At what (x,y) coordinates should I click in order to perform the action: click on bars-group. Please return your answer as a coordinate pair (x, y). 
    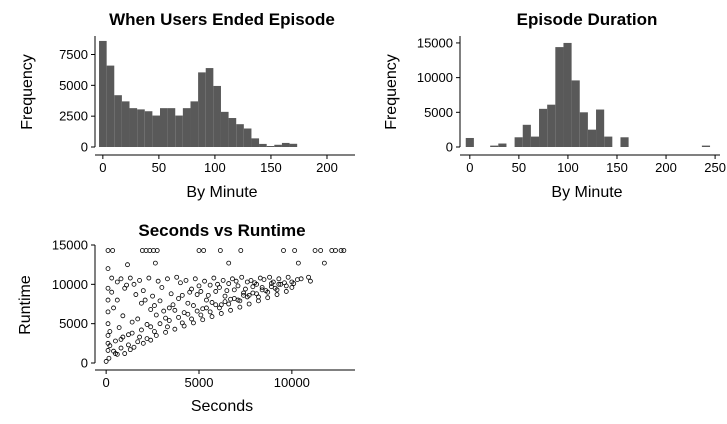
    Looking at the image, I should click on (588, 94).